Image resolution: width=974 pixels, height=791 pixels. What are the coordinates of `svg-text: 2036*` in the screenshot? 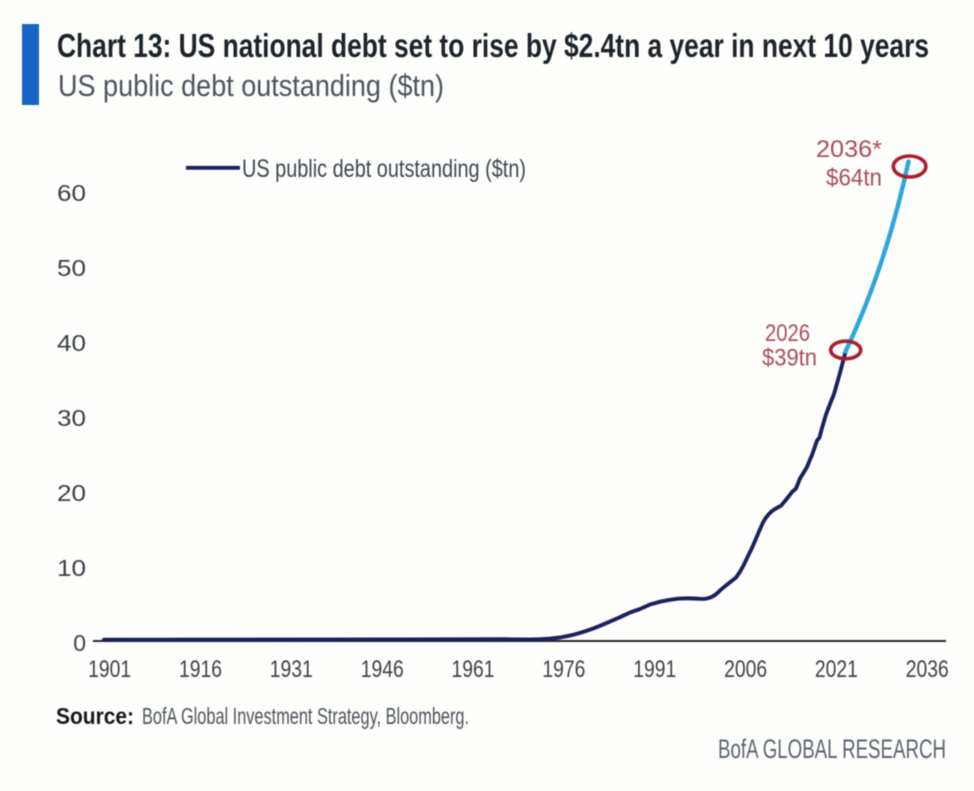 It's located at (849, 149).